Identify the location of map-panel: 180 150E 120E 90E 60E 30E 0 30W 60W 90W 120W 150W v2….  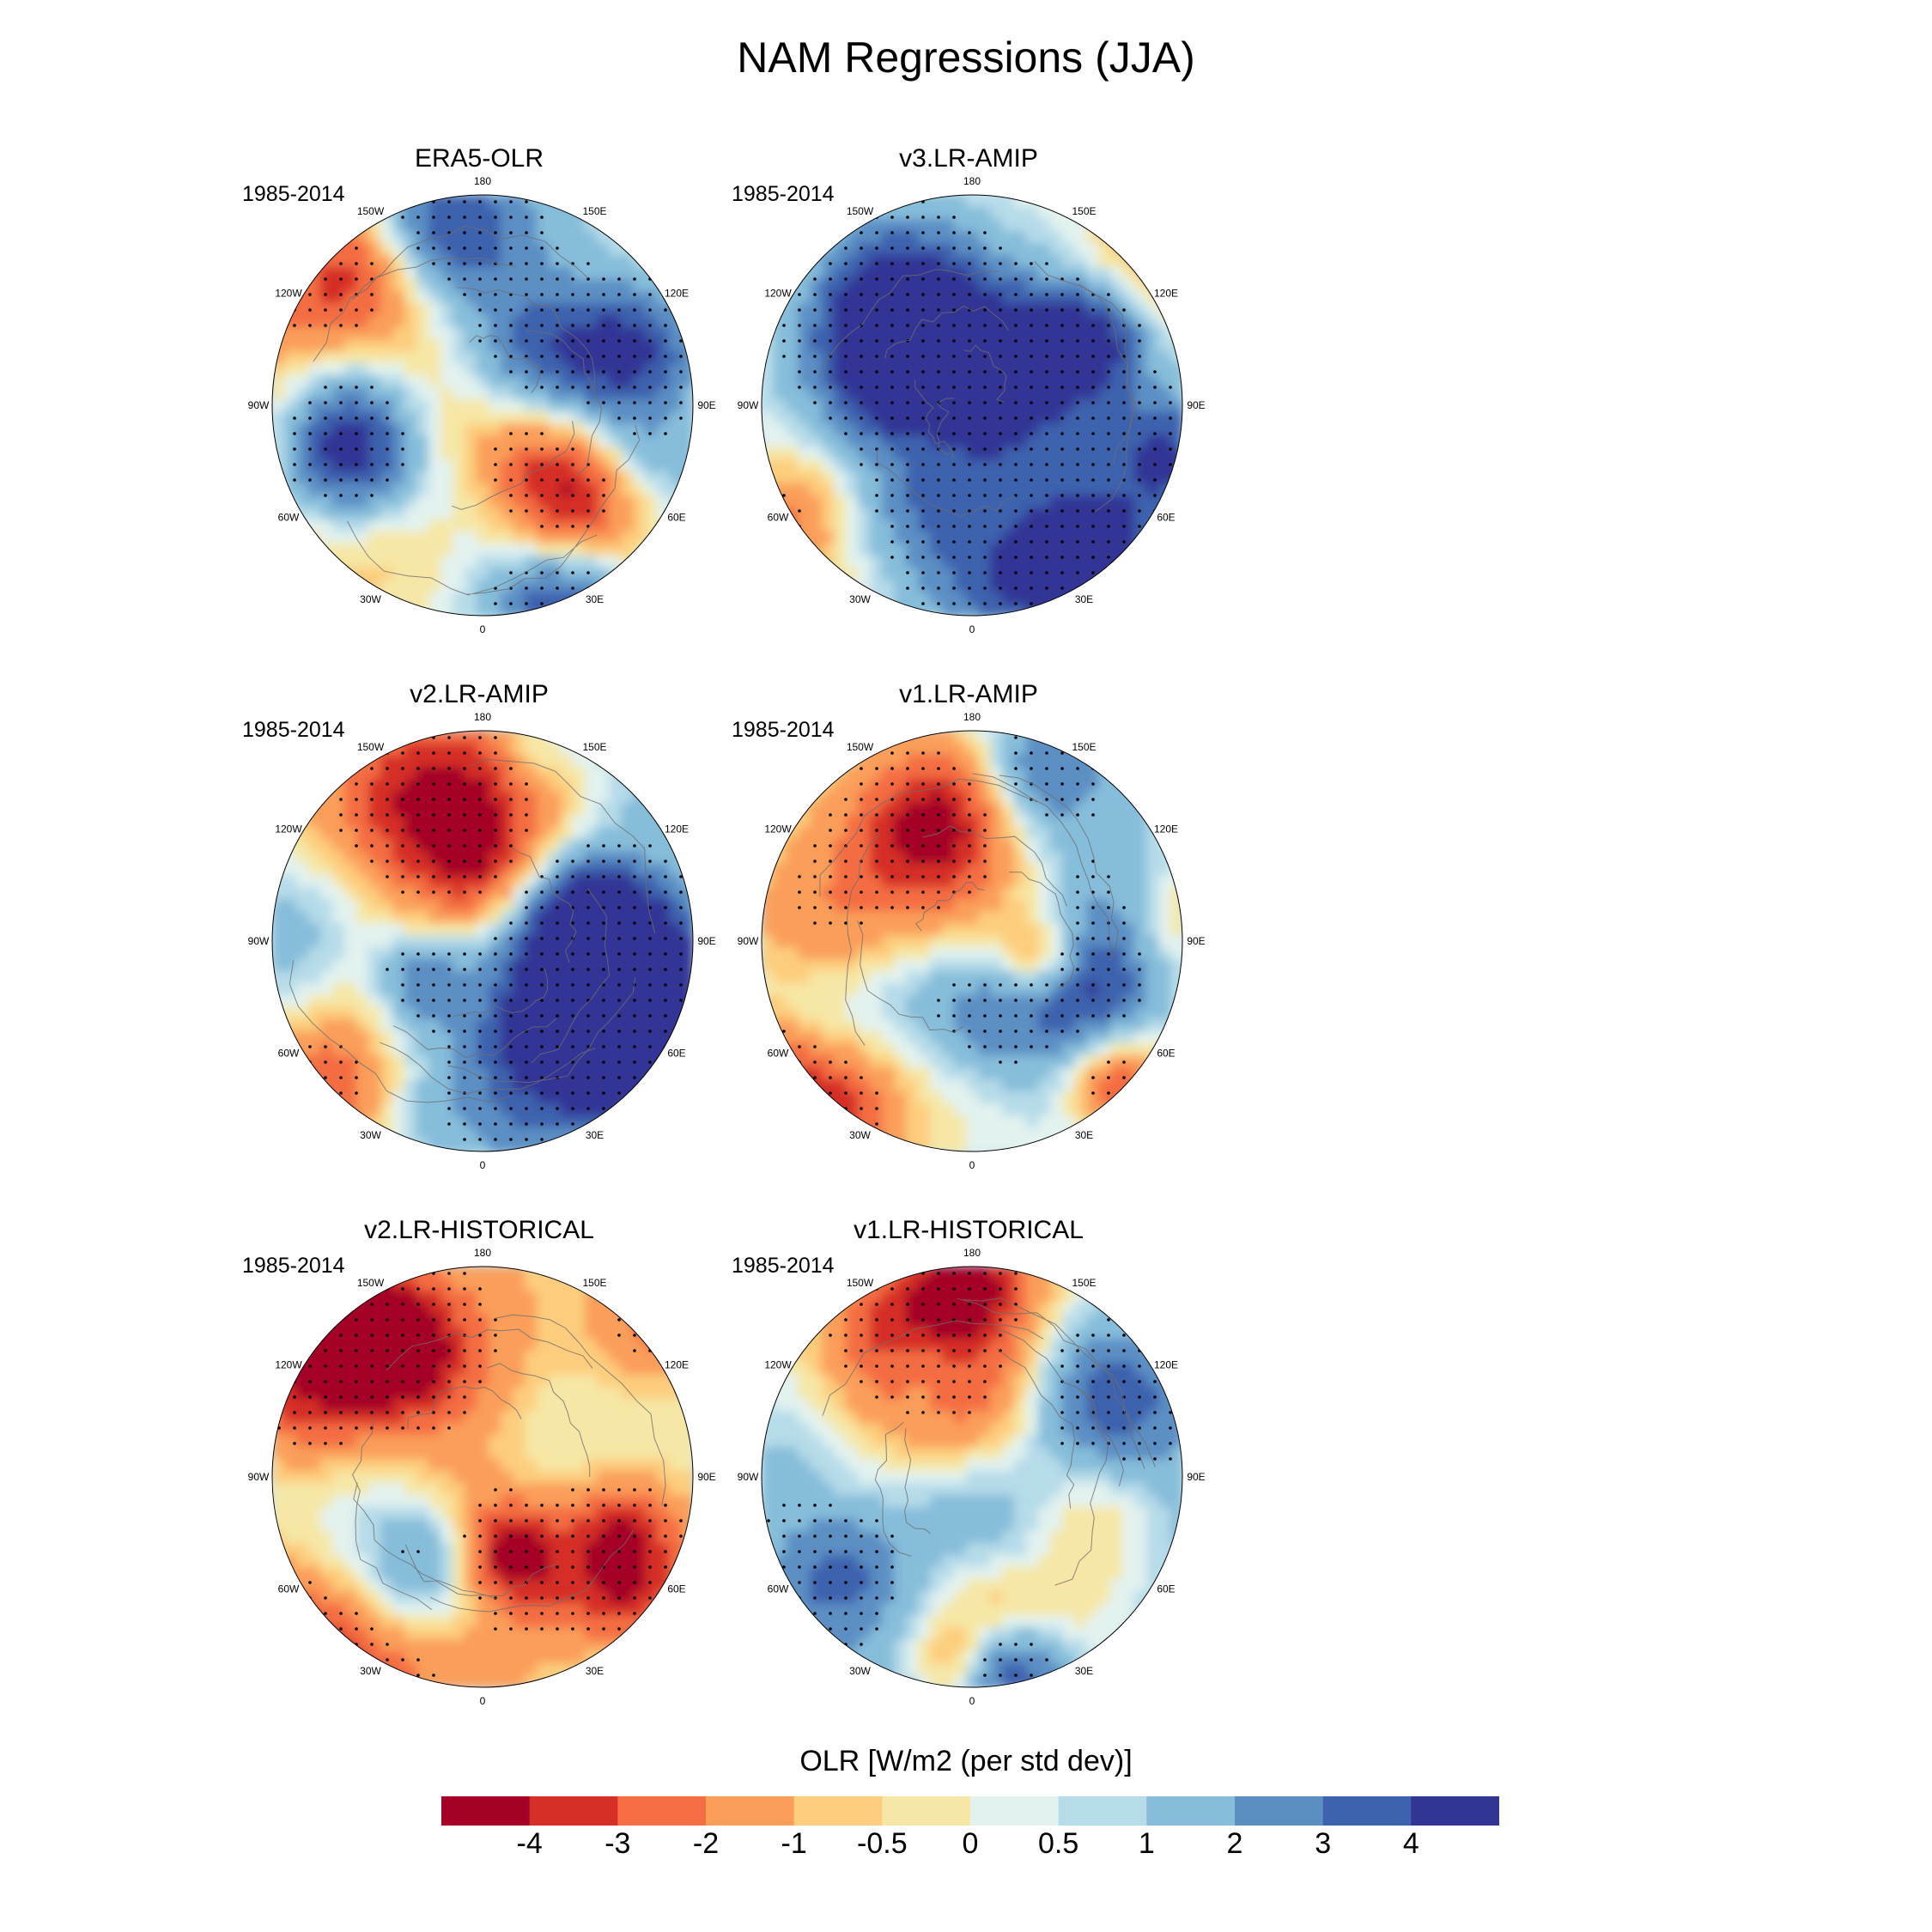
(479, 937).